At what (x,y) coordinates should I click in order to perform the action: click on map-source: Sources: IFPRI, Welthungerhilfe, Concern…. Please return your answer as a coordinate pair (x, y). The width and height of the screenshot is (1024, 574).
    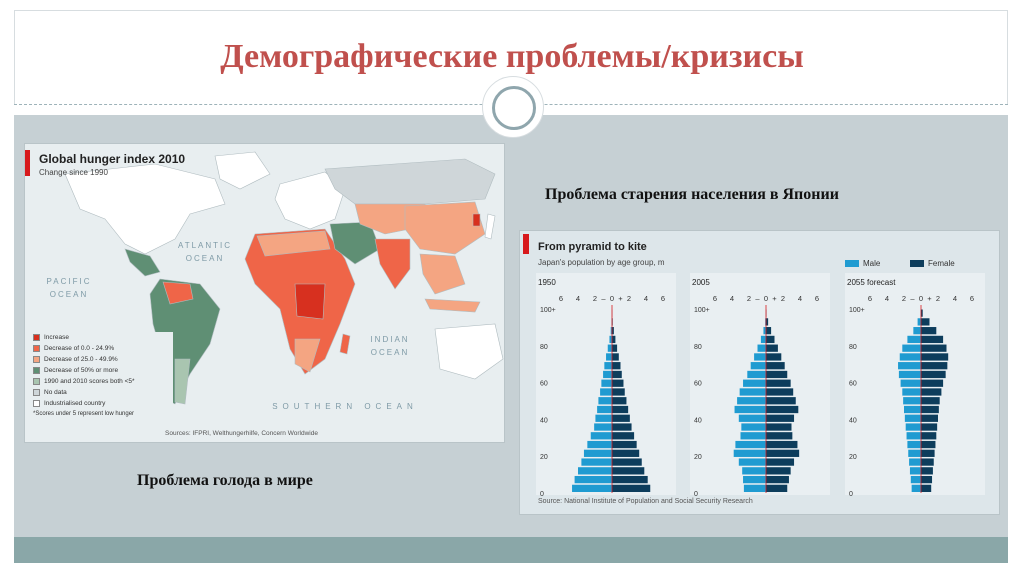
    Looking at the image, I should click on (241, 433).